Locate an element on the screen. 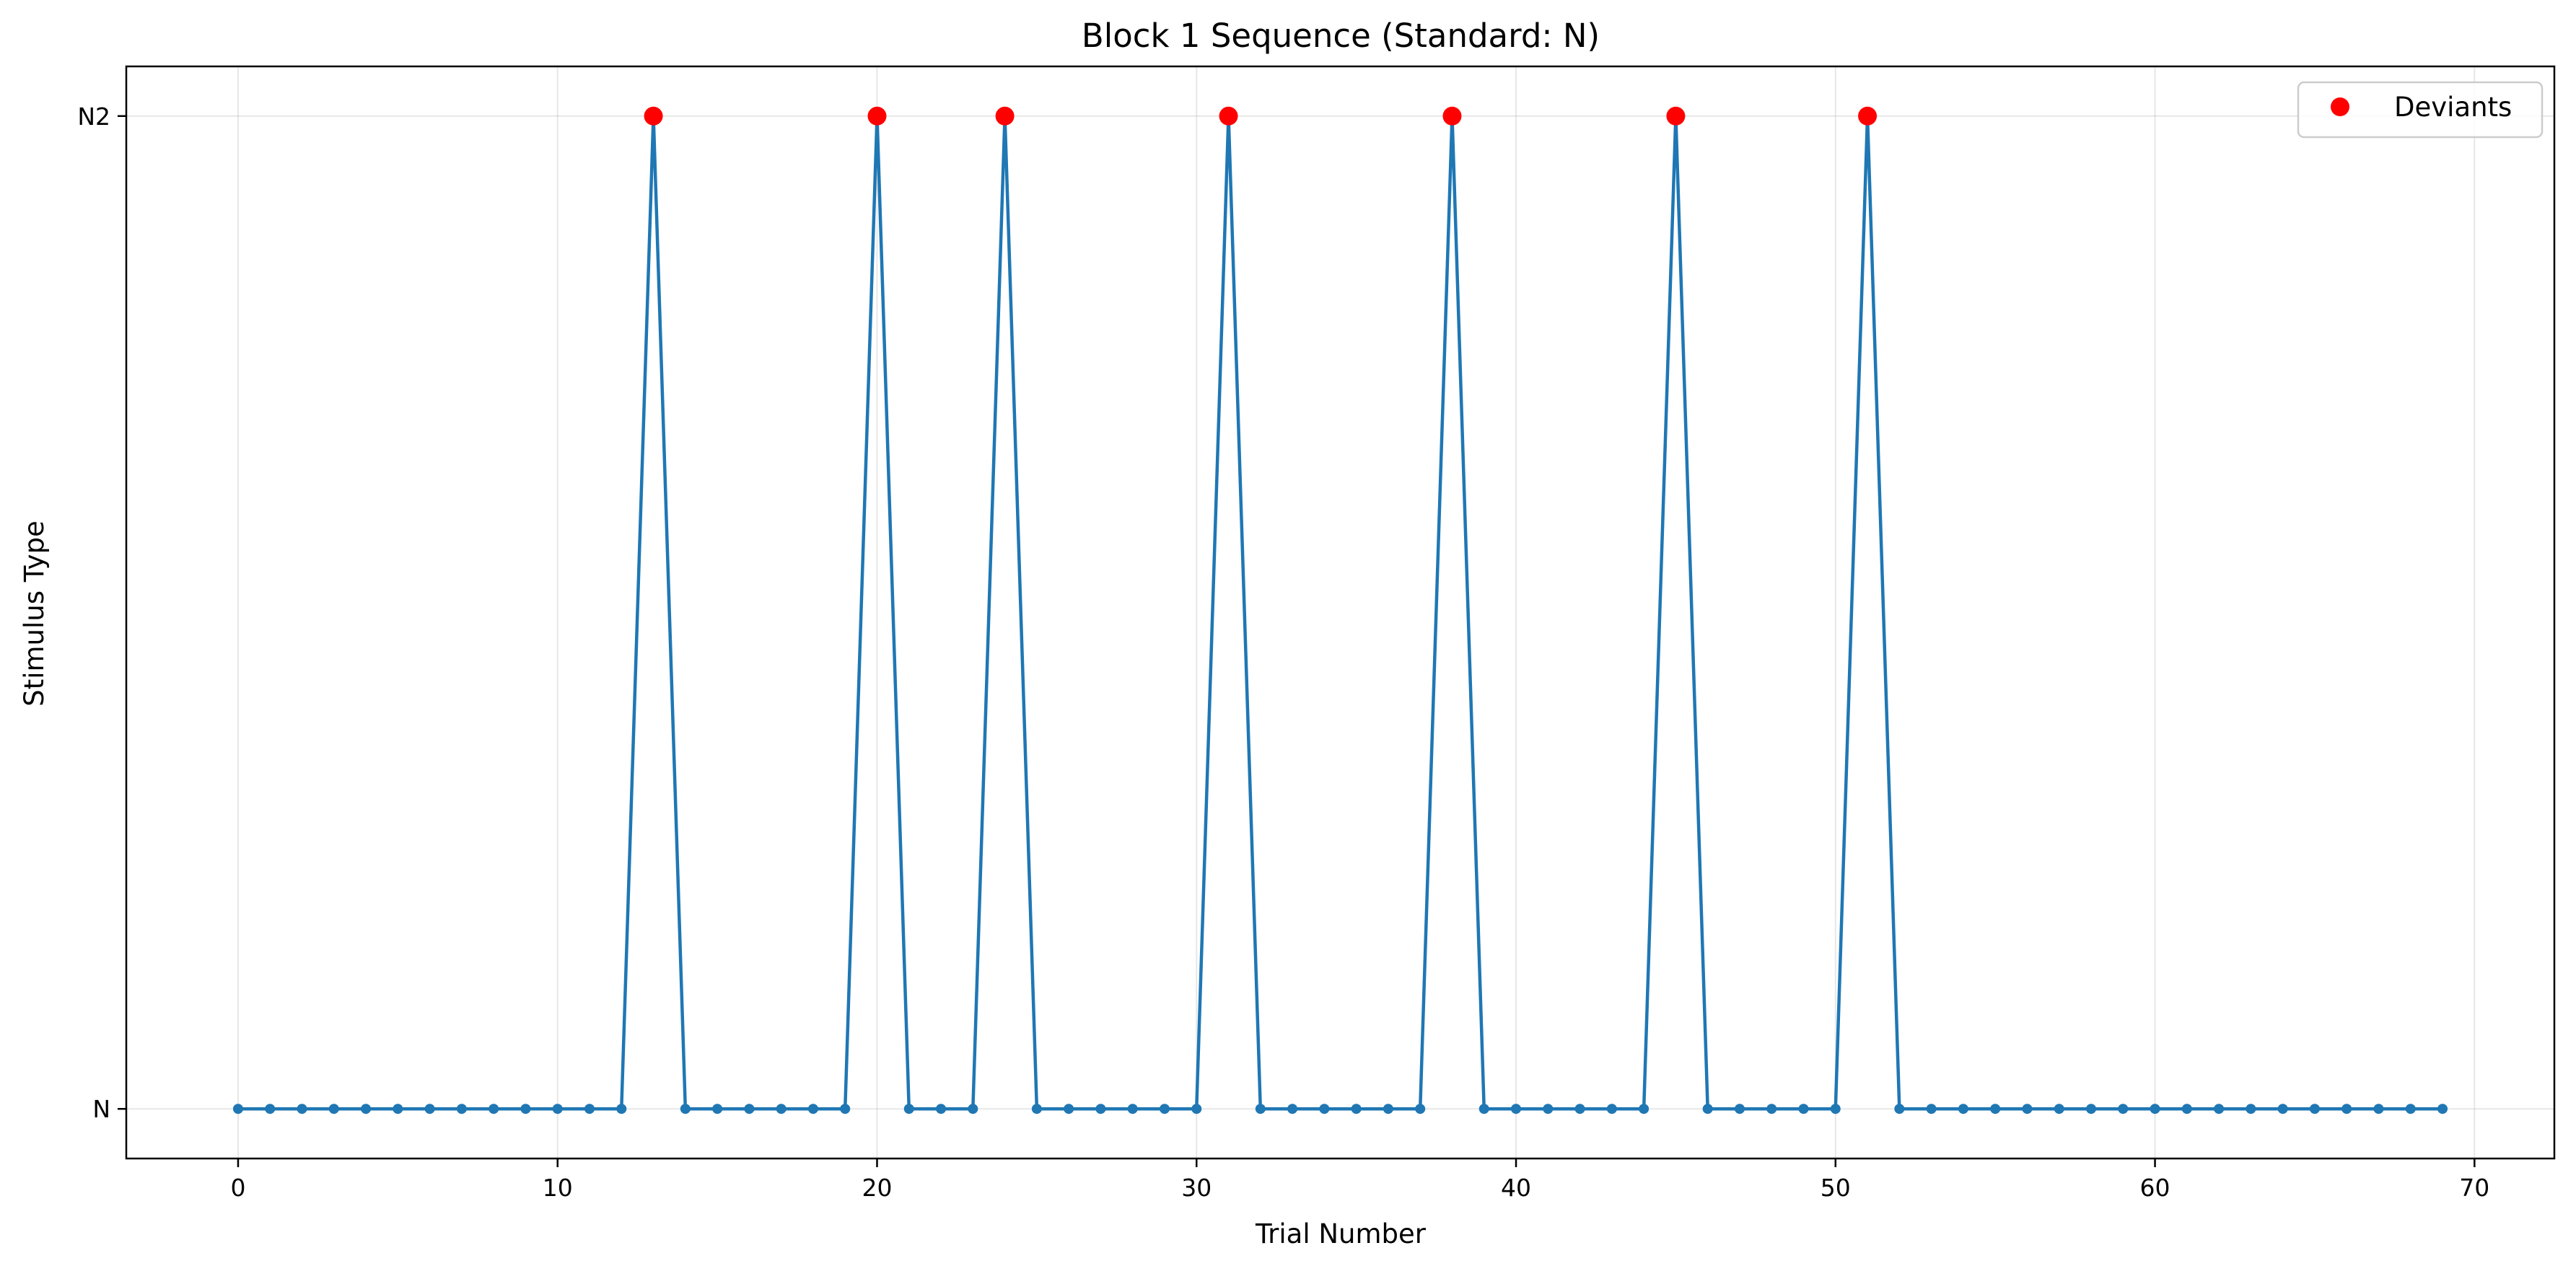 This screenshot has width=2576, height=1274. chart-title: Block 1 Sequence (Standard: N) is located at coordinates (1341, 36).